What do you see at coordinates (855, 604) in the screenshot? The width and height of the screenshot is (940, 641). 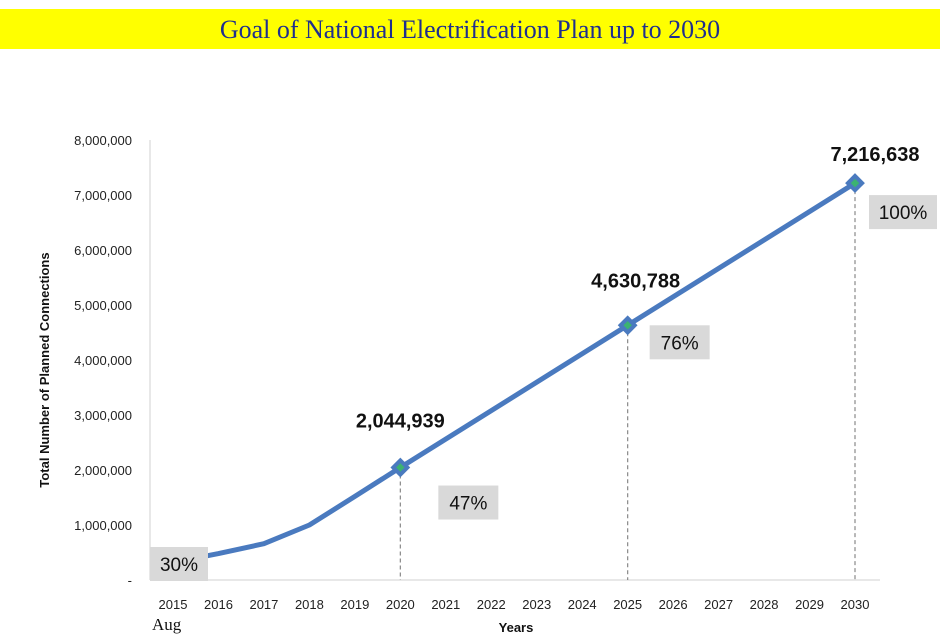 I see `x-tick-label: 2030` at bounding box center [855, 604].